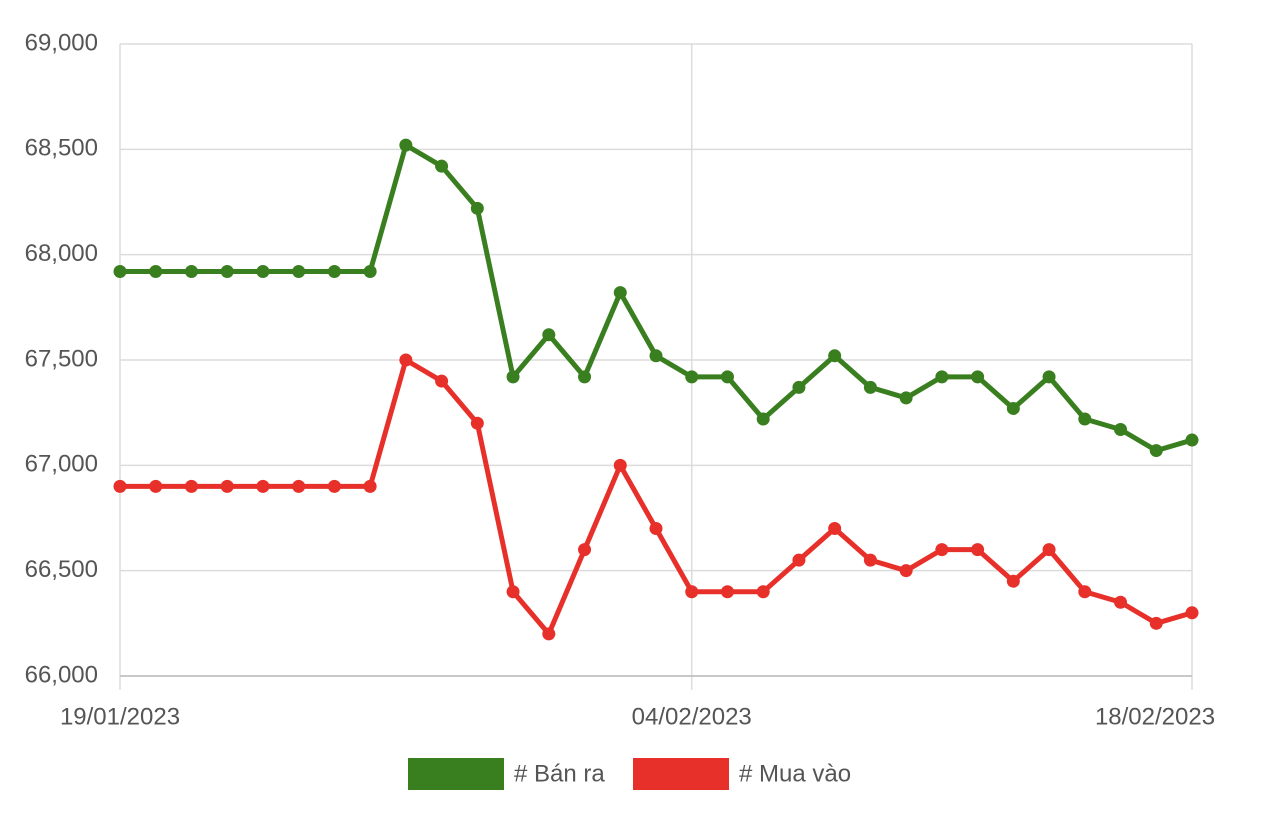 This screenshot has width=1280, height=816. Describe the element at coordinates (61, 42) in the screenshot. I see `y-tick-label: 69,000` at that location.